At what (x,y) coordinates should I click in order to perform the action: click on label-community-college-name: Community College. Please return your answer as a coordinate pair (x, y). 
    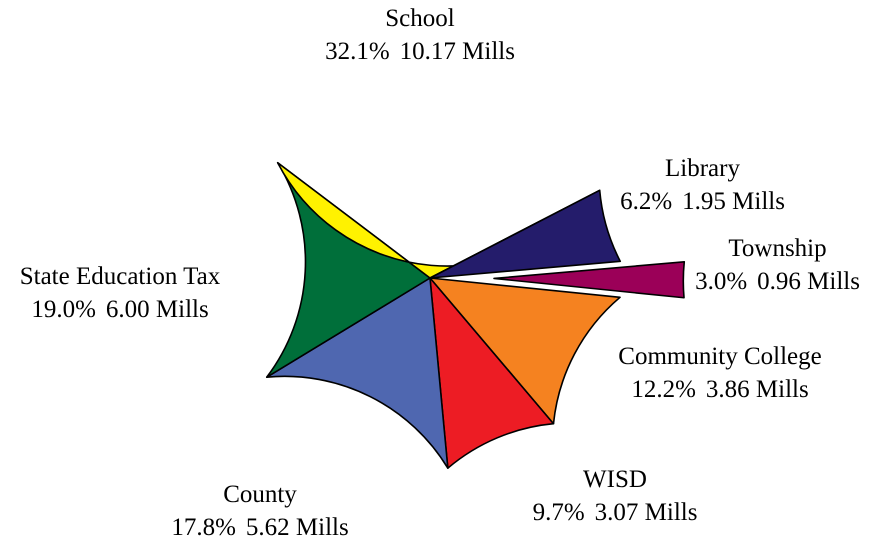
    Looking at the image, I should click on (720, 356).